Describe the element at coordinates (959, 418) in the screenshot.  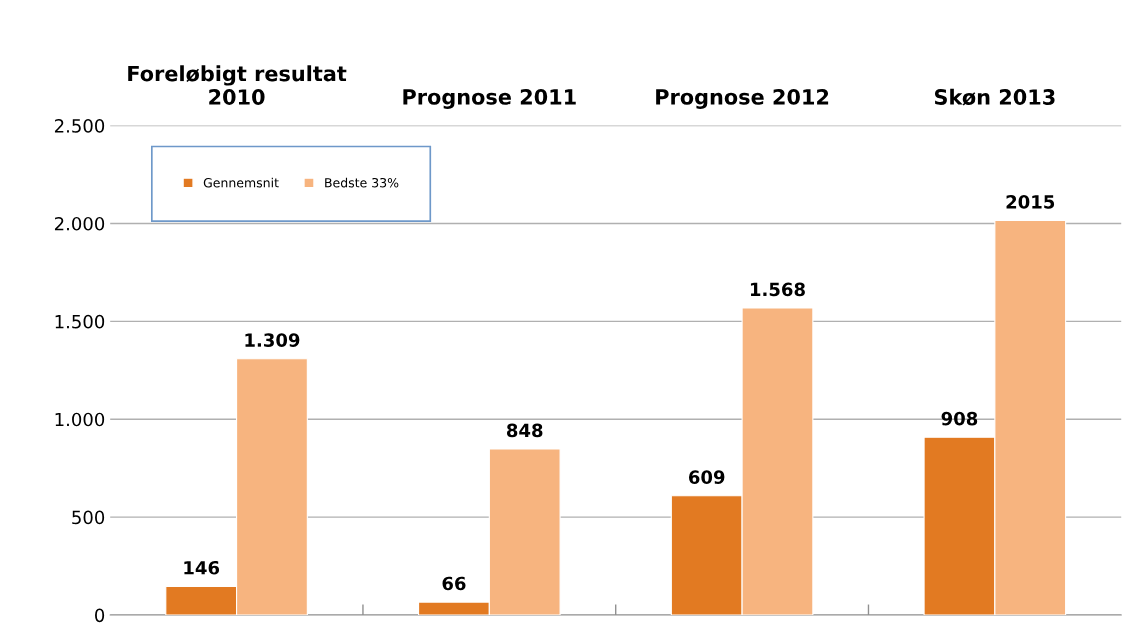
I see `data-label: 908` at that location.